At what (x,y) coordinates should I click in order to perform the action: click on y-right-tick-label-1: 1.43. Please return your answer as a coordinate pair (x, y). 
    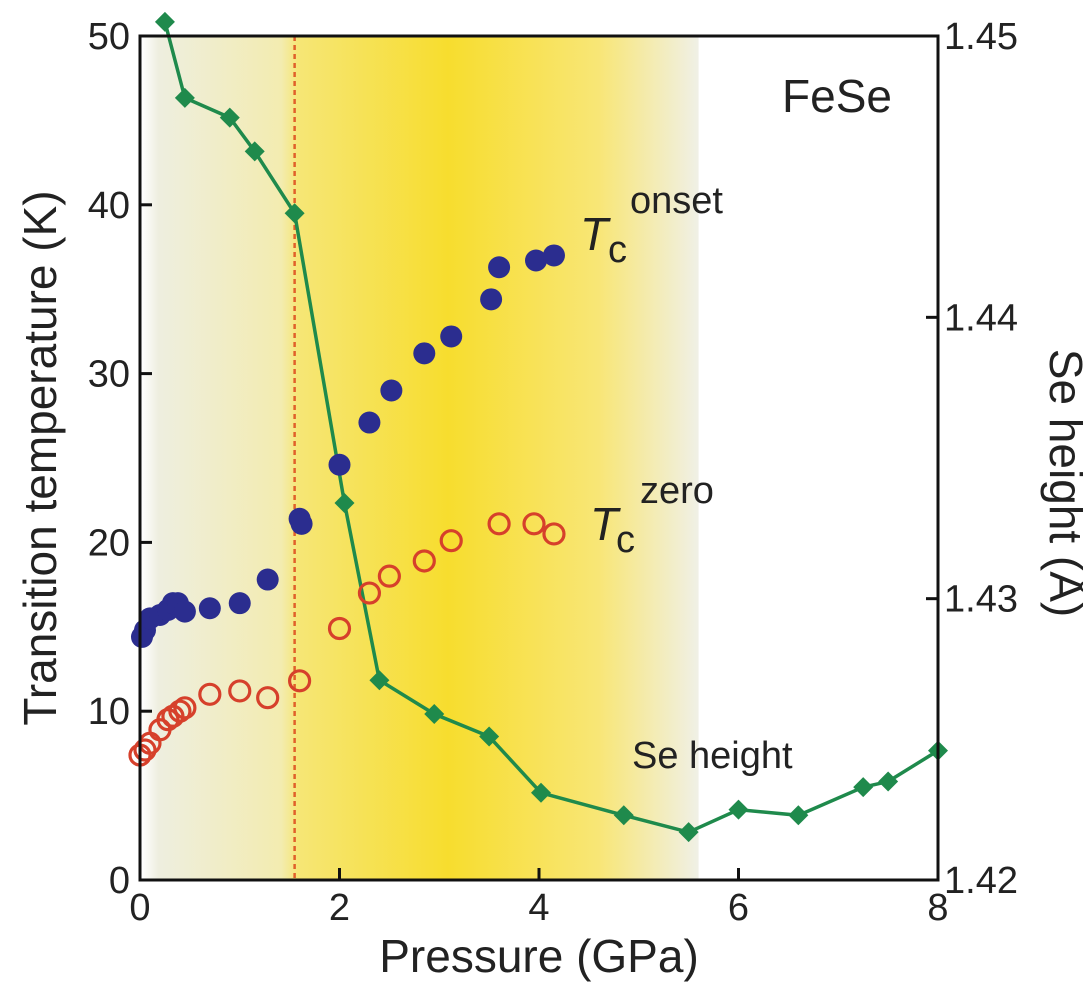
    Looking at the image, I should click on (981, 600).